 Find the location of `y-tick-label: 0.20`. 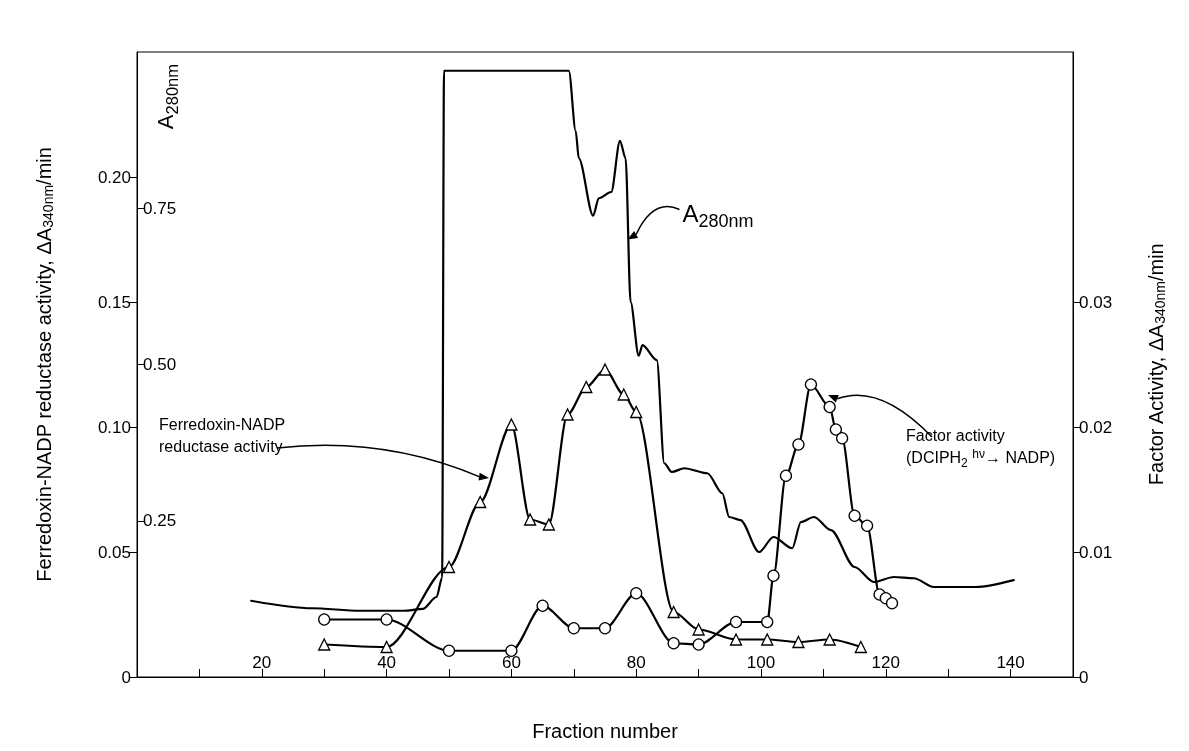

y-tick-label: 0.20 is located at coordinates (114, 177).